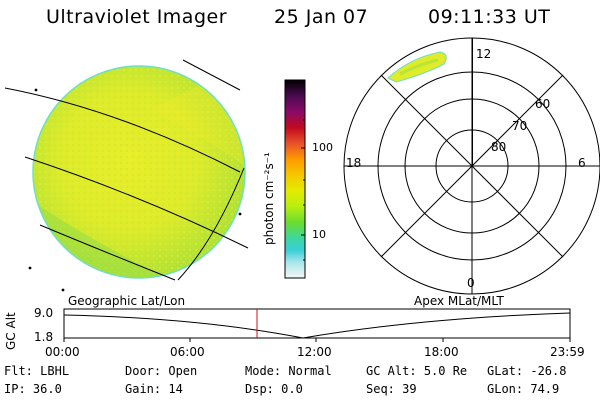 The height and width of the screenshot is (400, 600). Describe the element at coordinates (471, 283) in the screenshot. I see `polar-label-bottom: 0` at that location.